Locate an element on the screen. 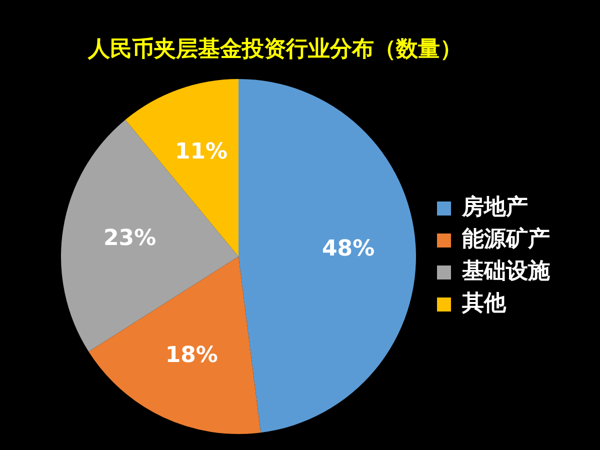 This screenshot has height=450, width=600. legend-label: 房地产 is located at coordinates (494, 207).